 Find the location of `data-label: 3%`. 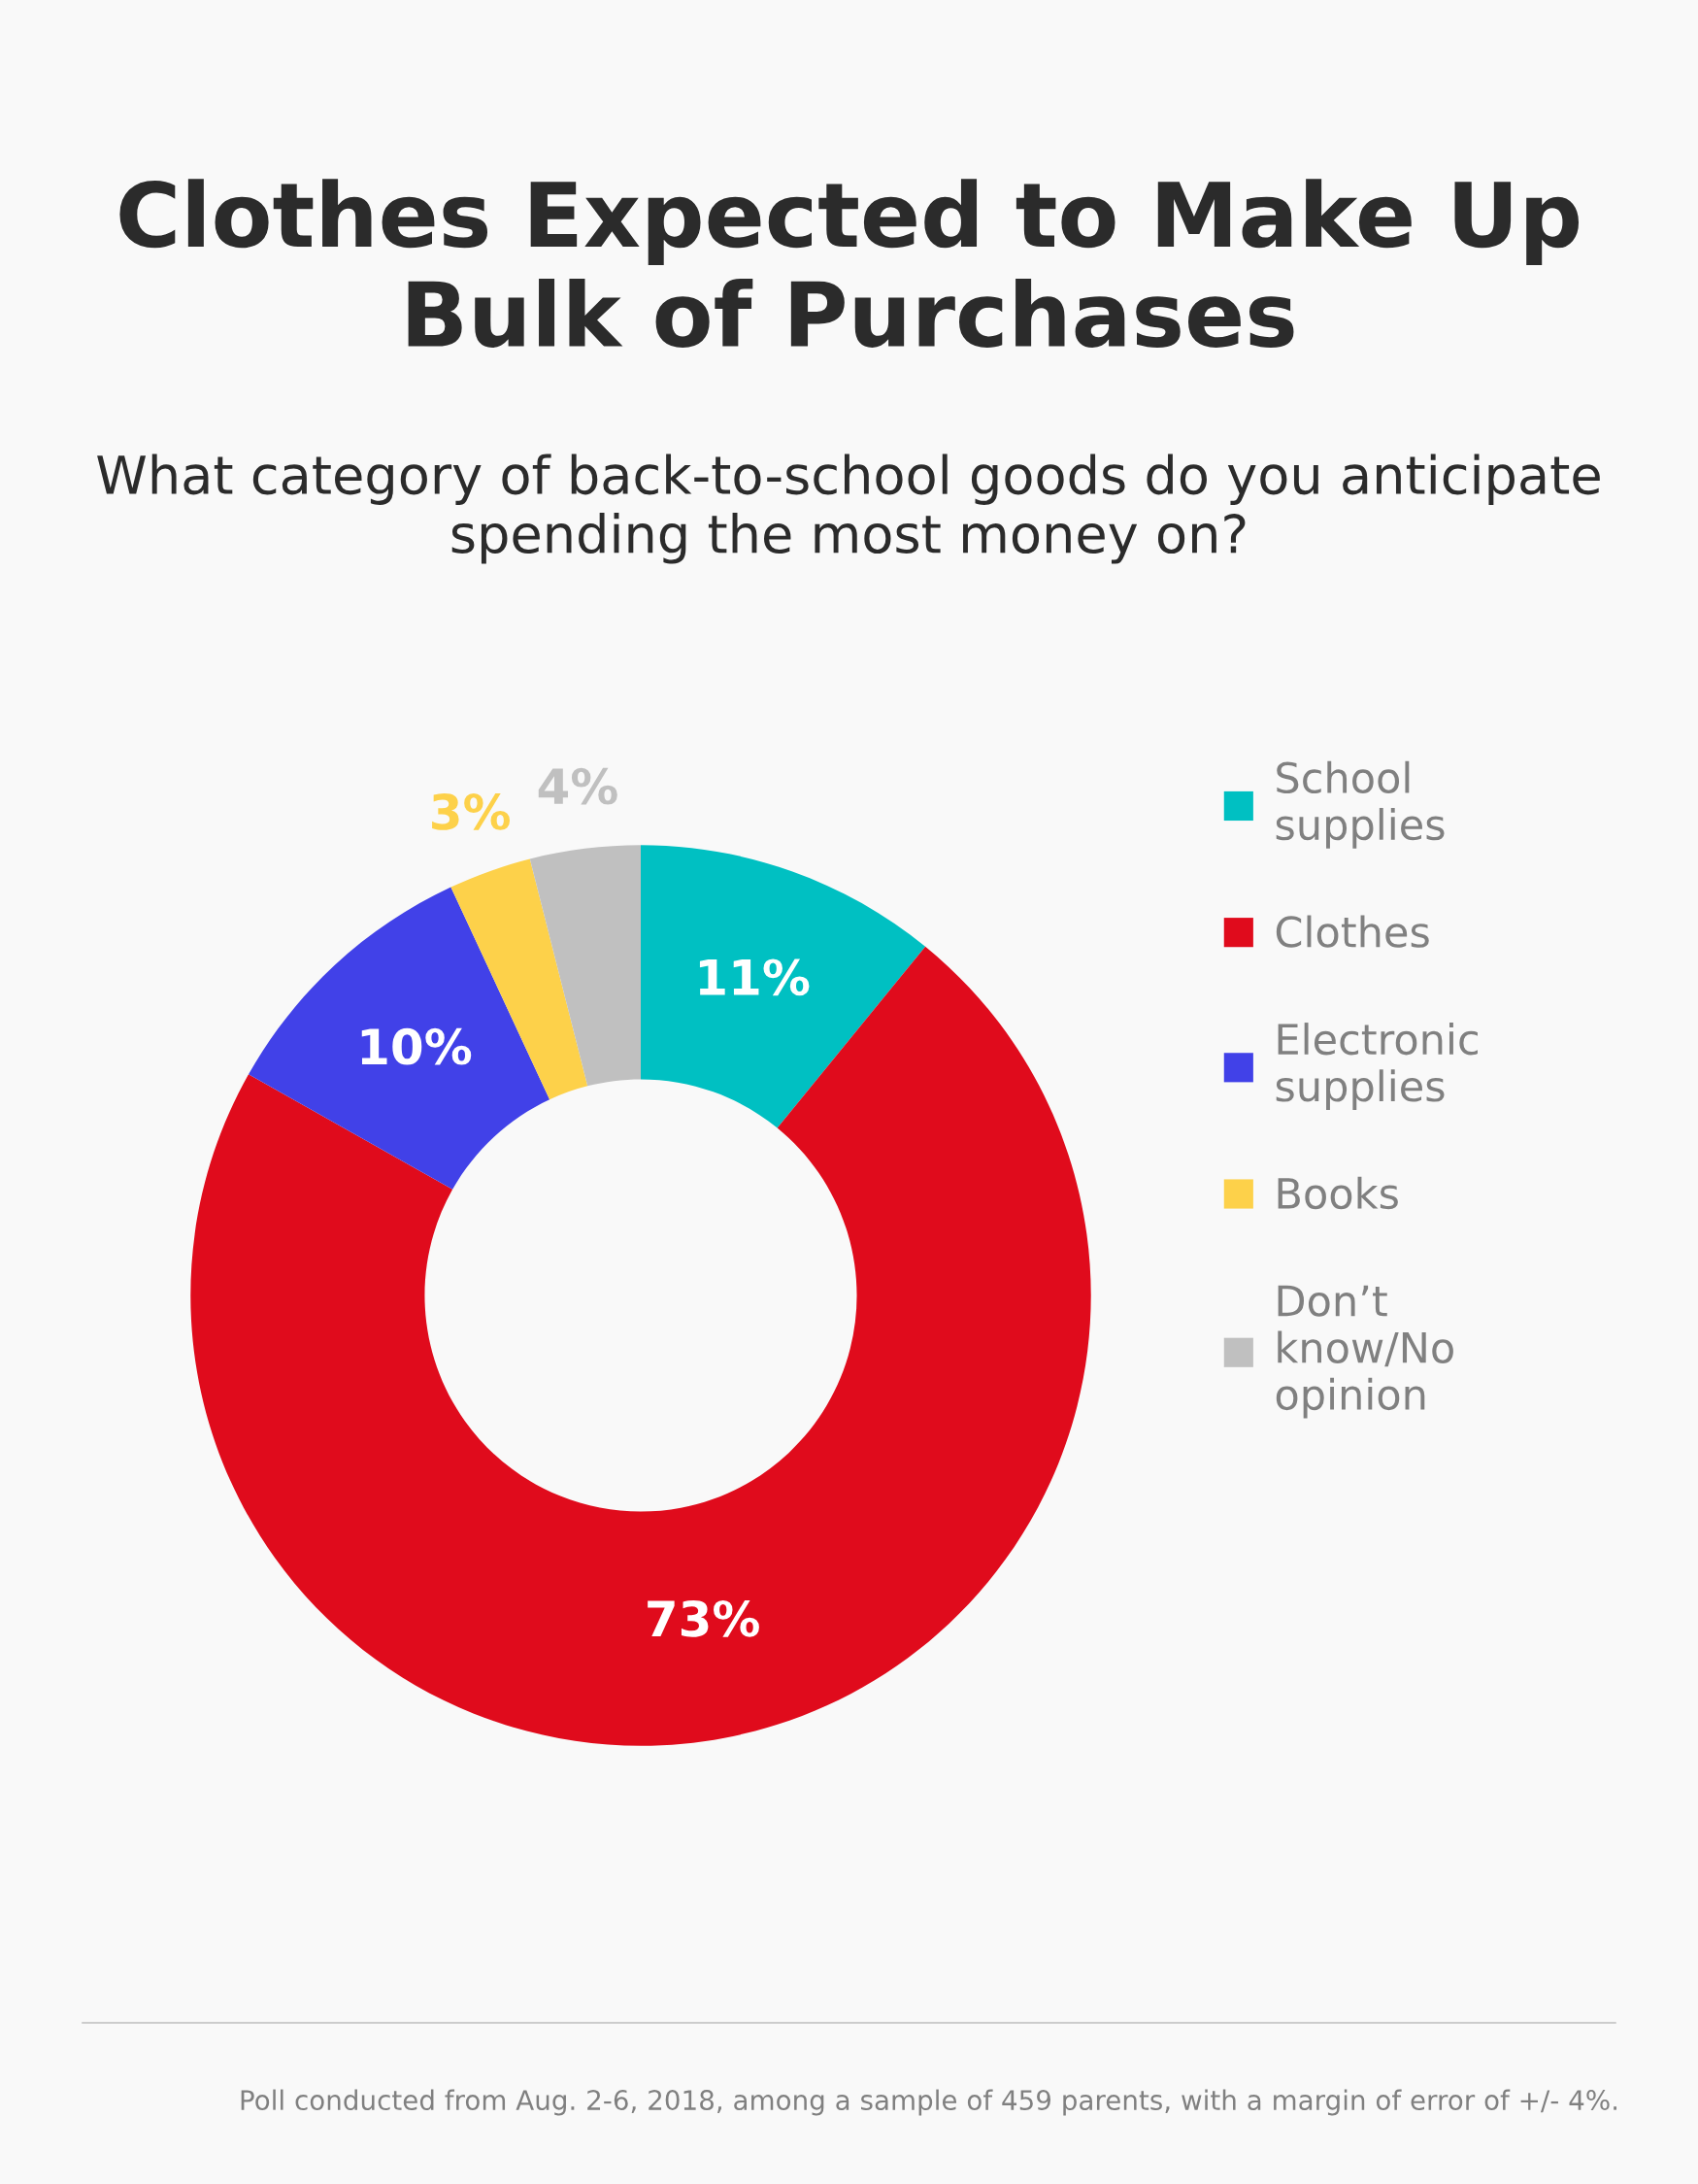

data-label: 3% is located at coordinates (472, 811).